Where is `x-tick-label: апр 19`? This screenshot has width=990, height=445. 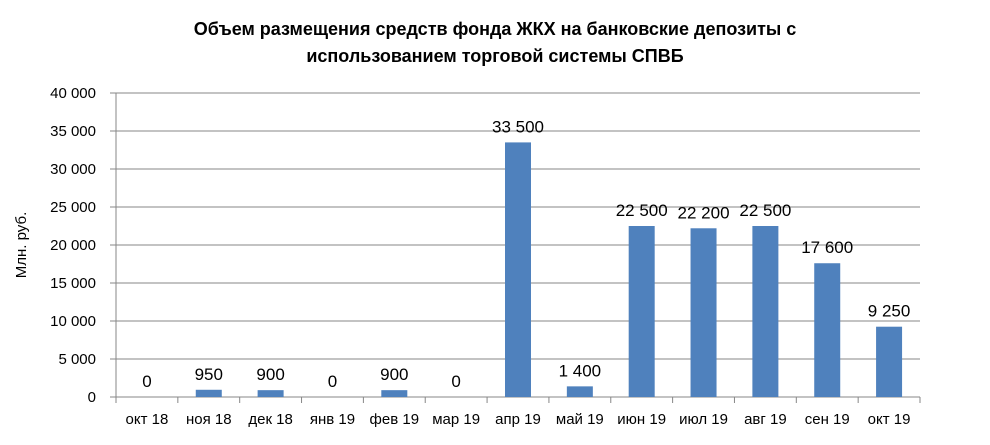
x-tick-label: апр 19 is located at coordinates (518, 419).